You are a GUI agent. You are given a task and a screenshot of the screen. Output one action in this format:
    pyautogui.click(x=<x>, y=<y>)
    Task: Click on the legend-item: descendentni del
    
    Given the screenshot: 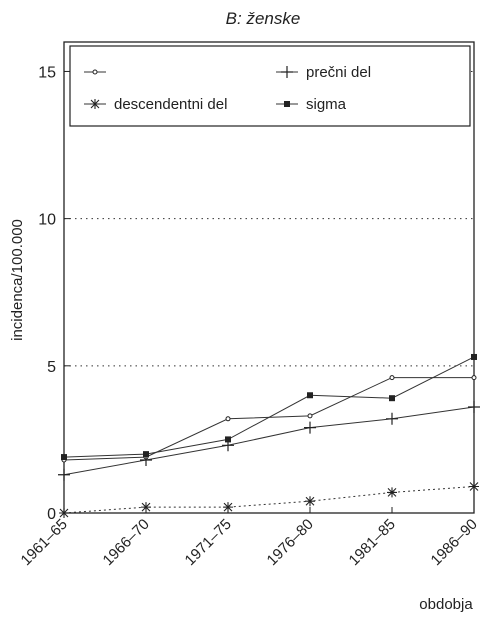 What is the action you would take?
    pyautogui.click(x=155, y=104)
    